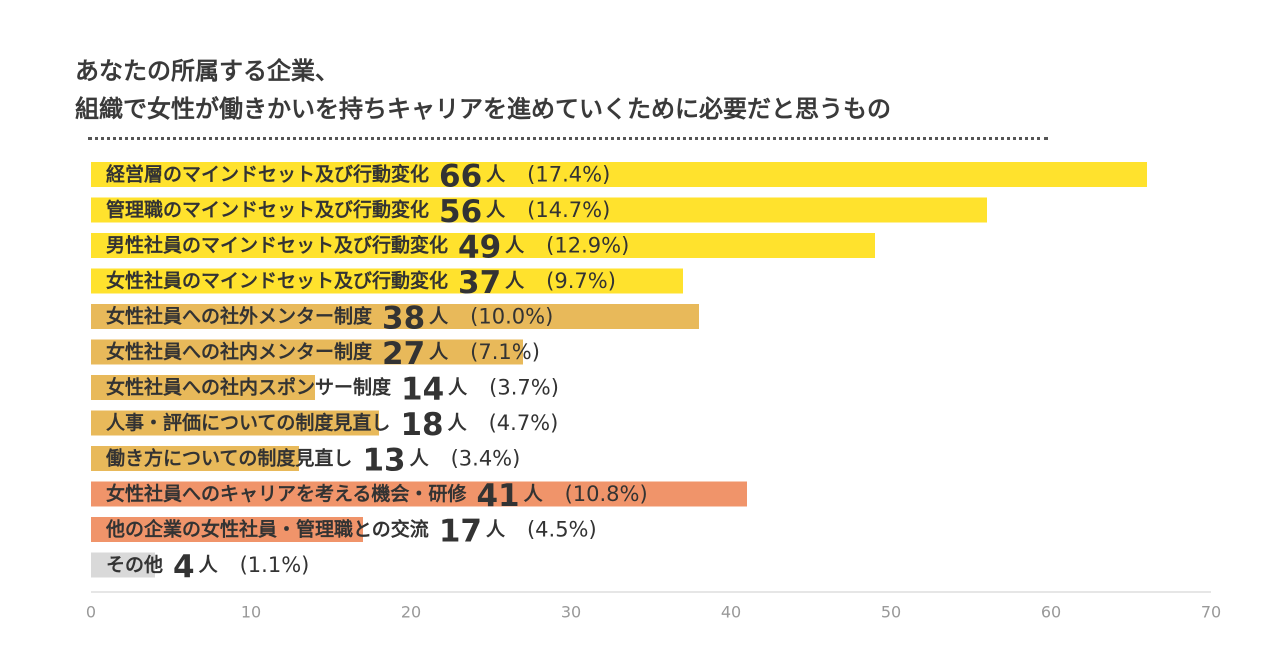  Describe the element at coordinates (479, 283) in the screenshot. I see `bar-value-label: 37` at that location.